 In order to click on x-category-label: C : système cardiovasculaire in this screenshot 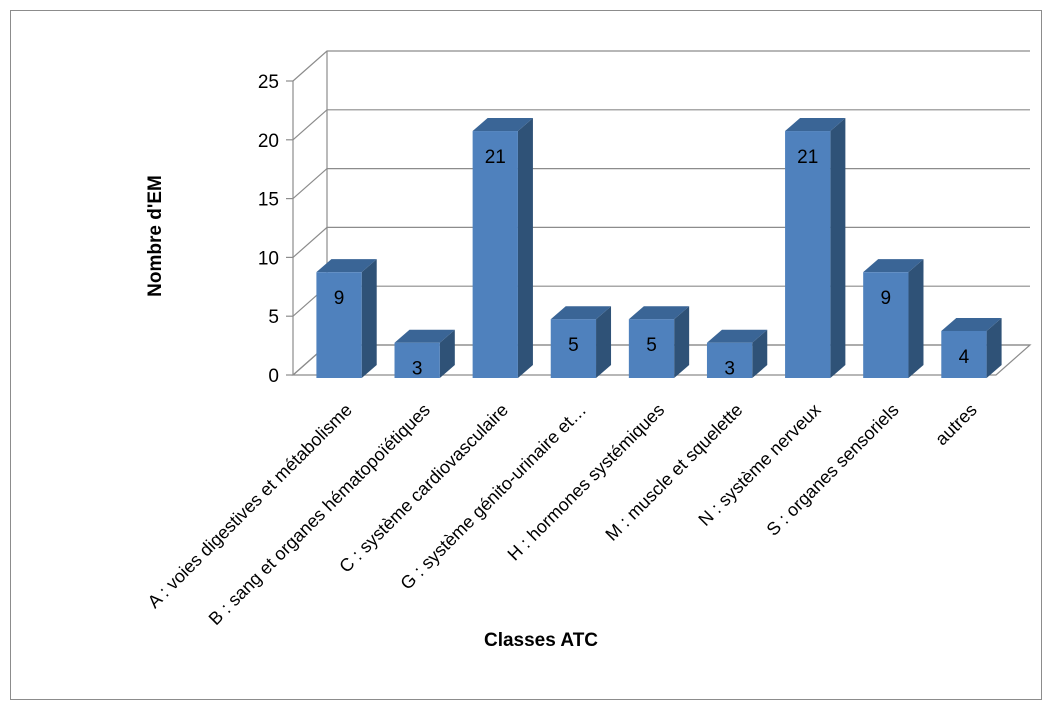, I will do `click(423, 488)`.